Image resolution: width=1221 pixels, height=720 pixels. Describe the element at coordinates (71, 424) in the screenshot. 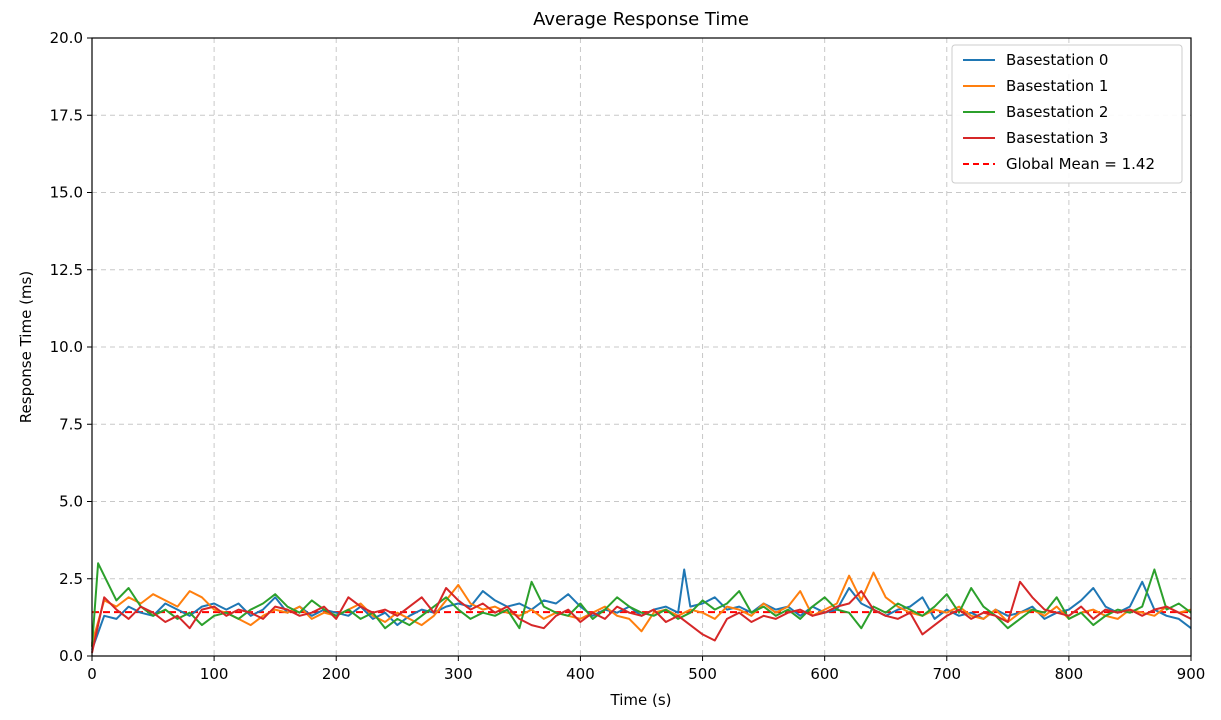

I see `y-tick-label: 7.5` at that location.